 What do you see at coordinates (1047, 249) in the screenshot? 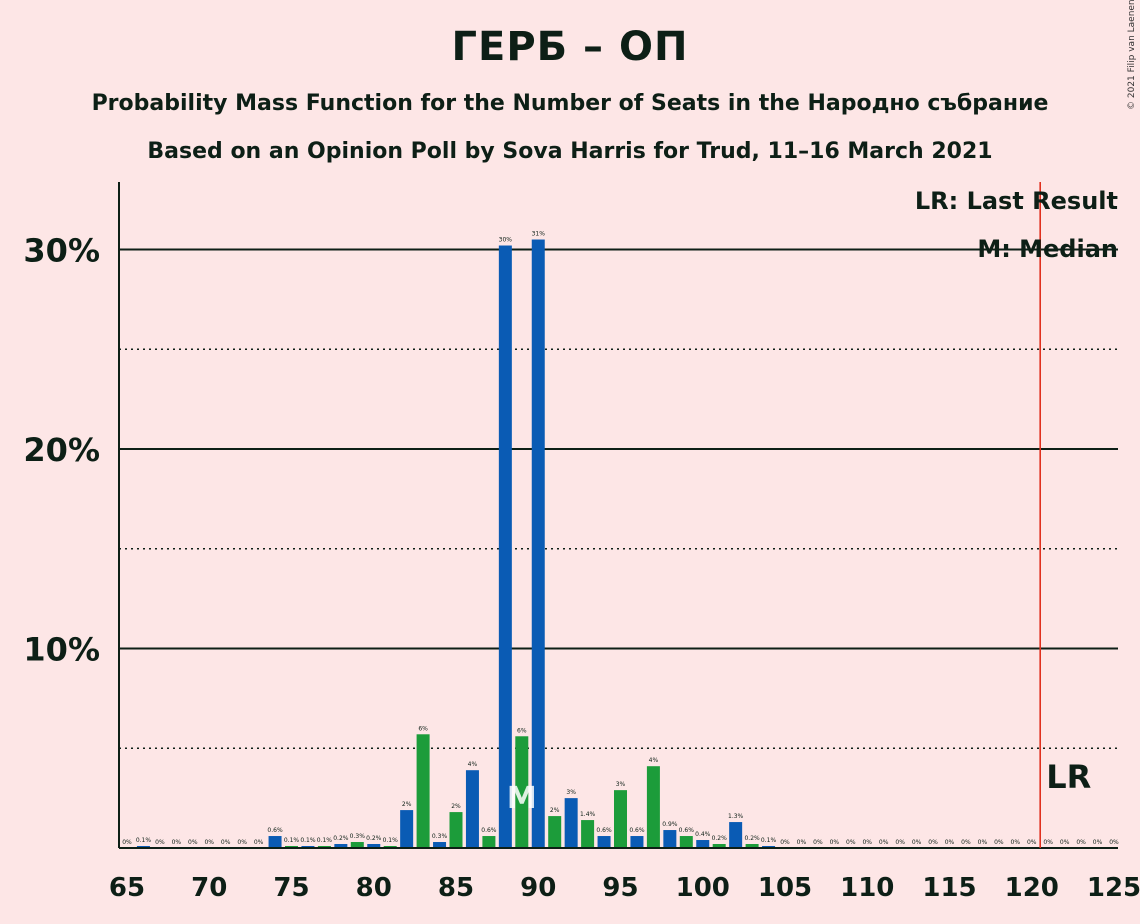
I see `legend-median: M: Median` at bounding box center [1047, 249].